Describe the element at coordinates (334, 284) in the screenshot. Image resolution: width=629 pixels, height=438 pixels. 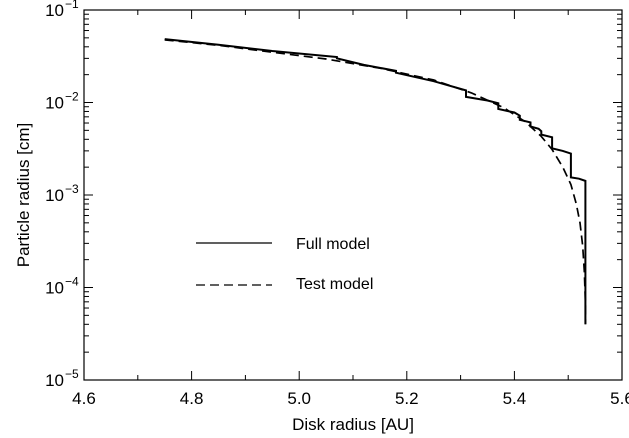
I see `legend-label-test-model: Test model` at that location.